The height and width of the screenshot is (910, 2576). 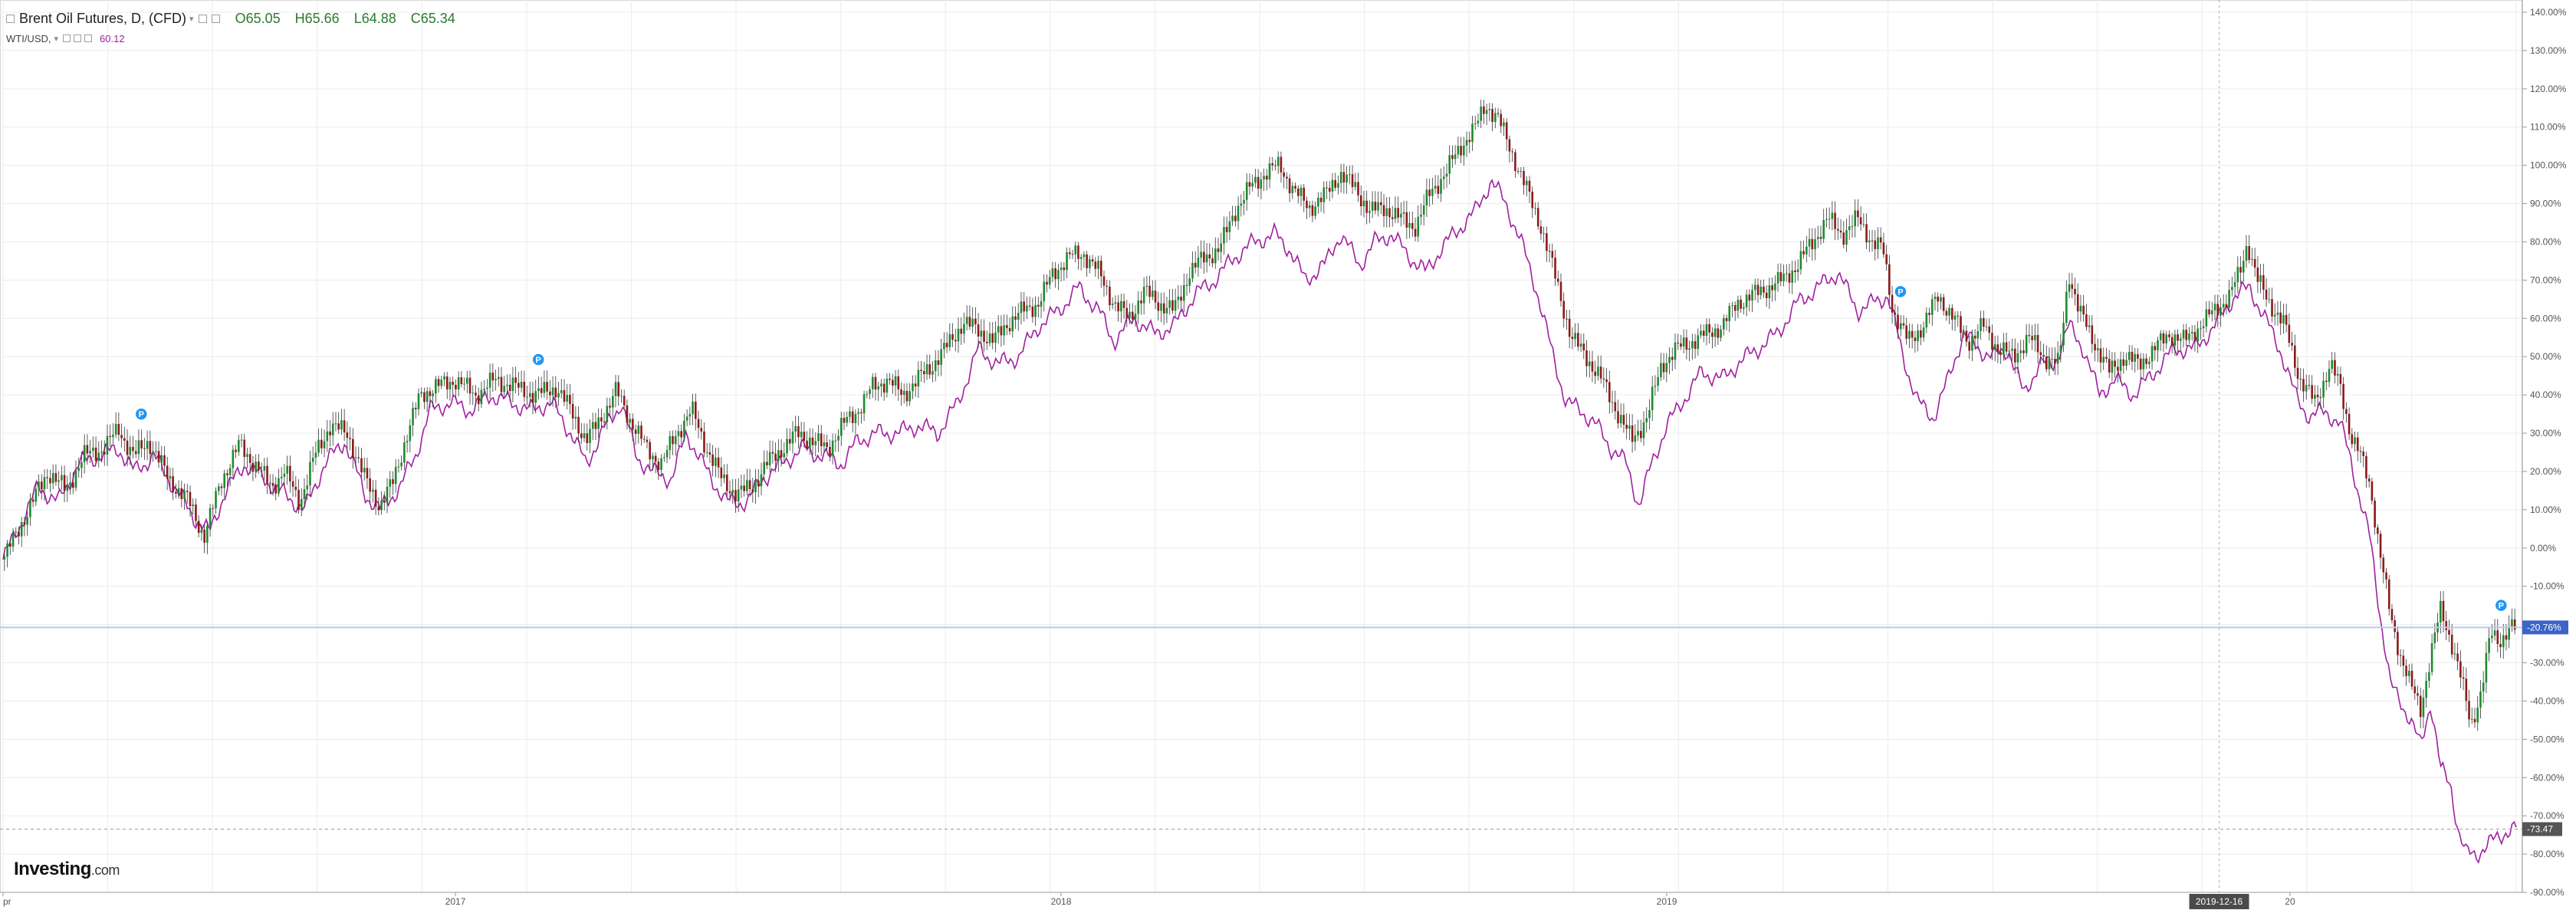 I want to click on collapse-icon, so click(x=10, y=18).